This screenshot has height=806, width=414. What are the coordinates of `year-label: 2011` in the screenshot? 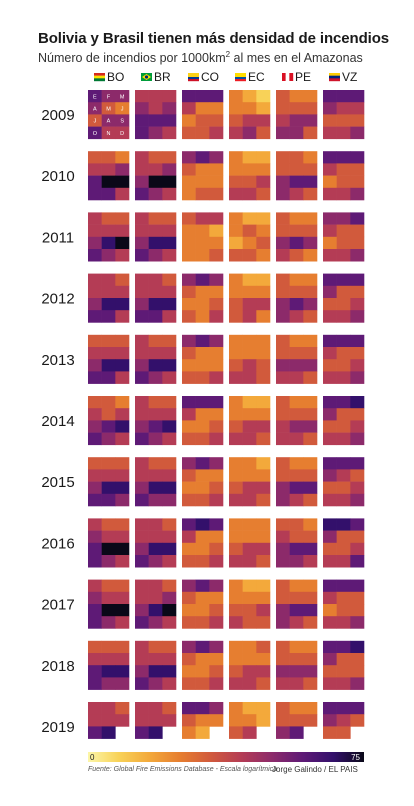 It's located at (58, 237).